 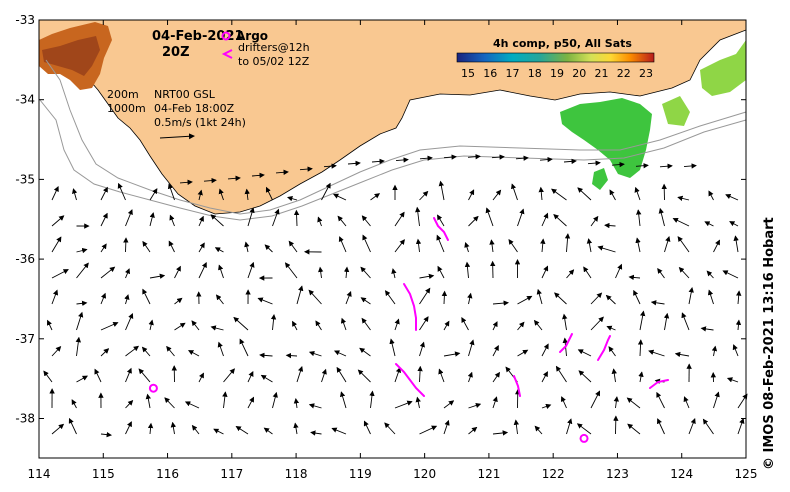 I want to click on lon-tick-label: 122, so click(x=553, y=474).